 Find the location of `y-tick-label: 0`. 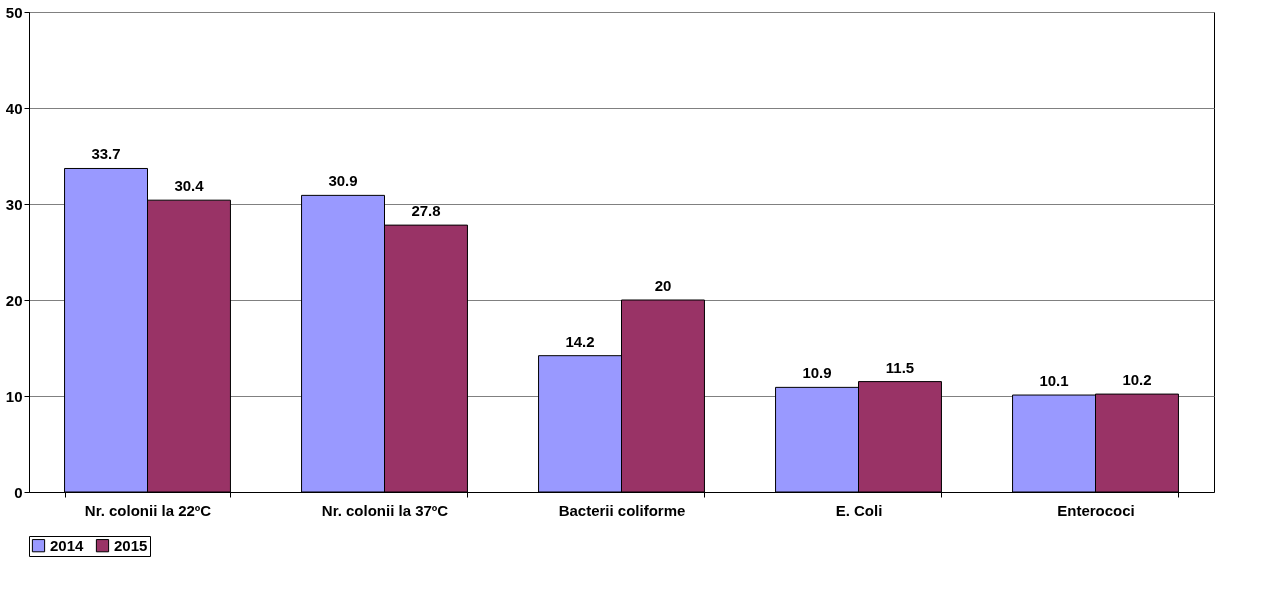

y-tick-label: 0 is located at coordinates (18, 492).